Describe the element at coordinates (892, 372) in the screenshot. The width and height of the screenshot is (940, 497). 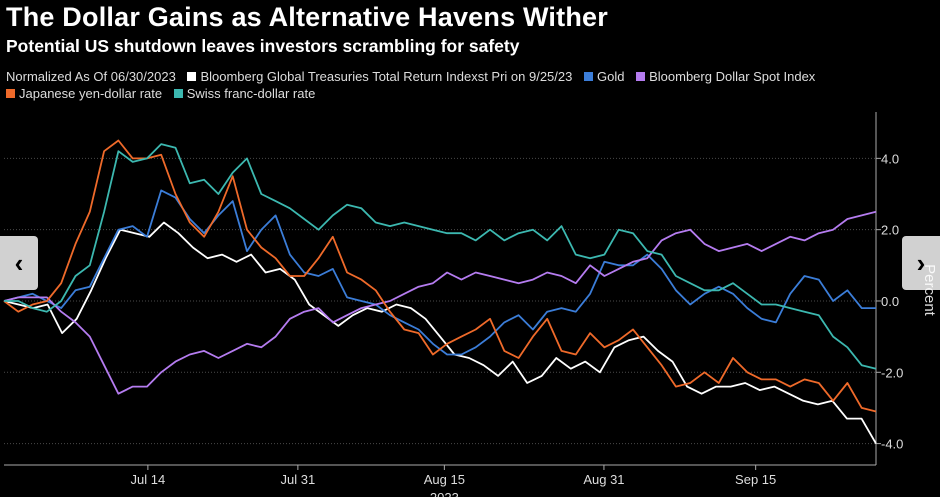
I see `y-tick-label: -2.0` at that location.